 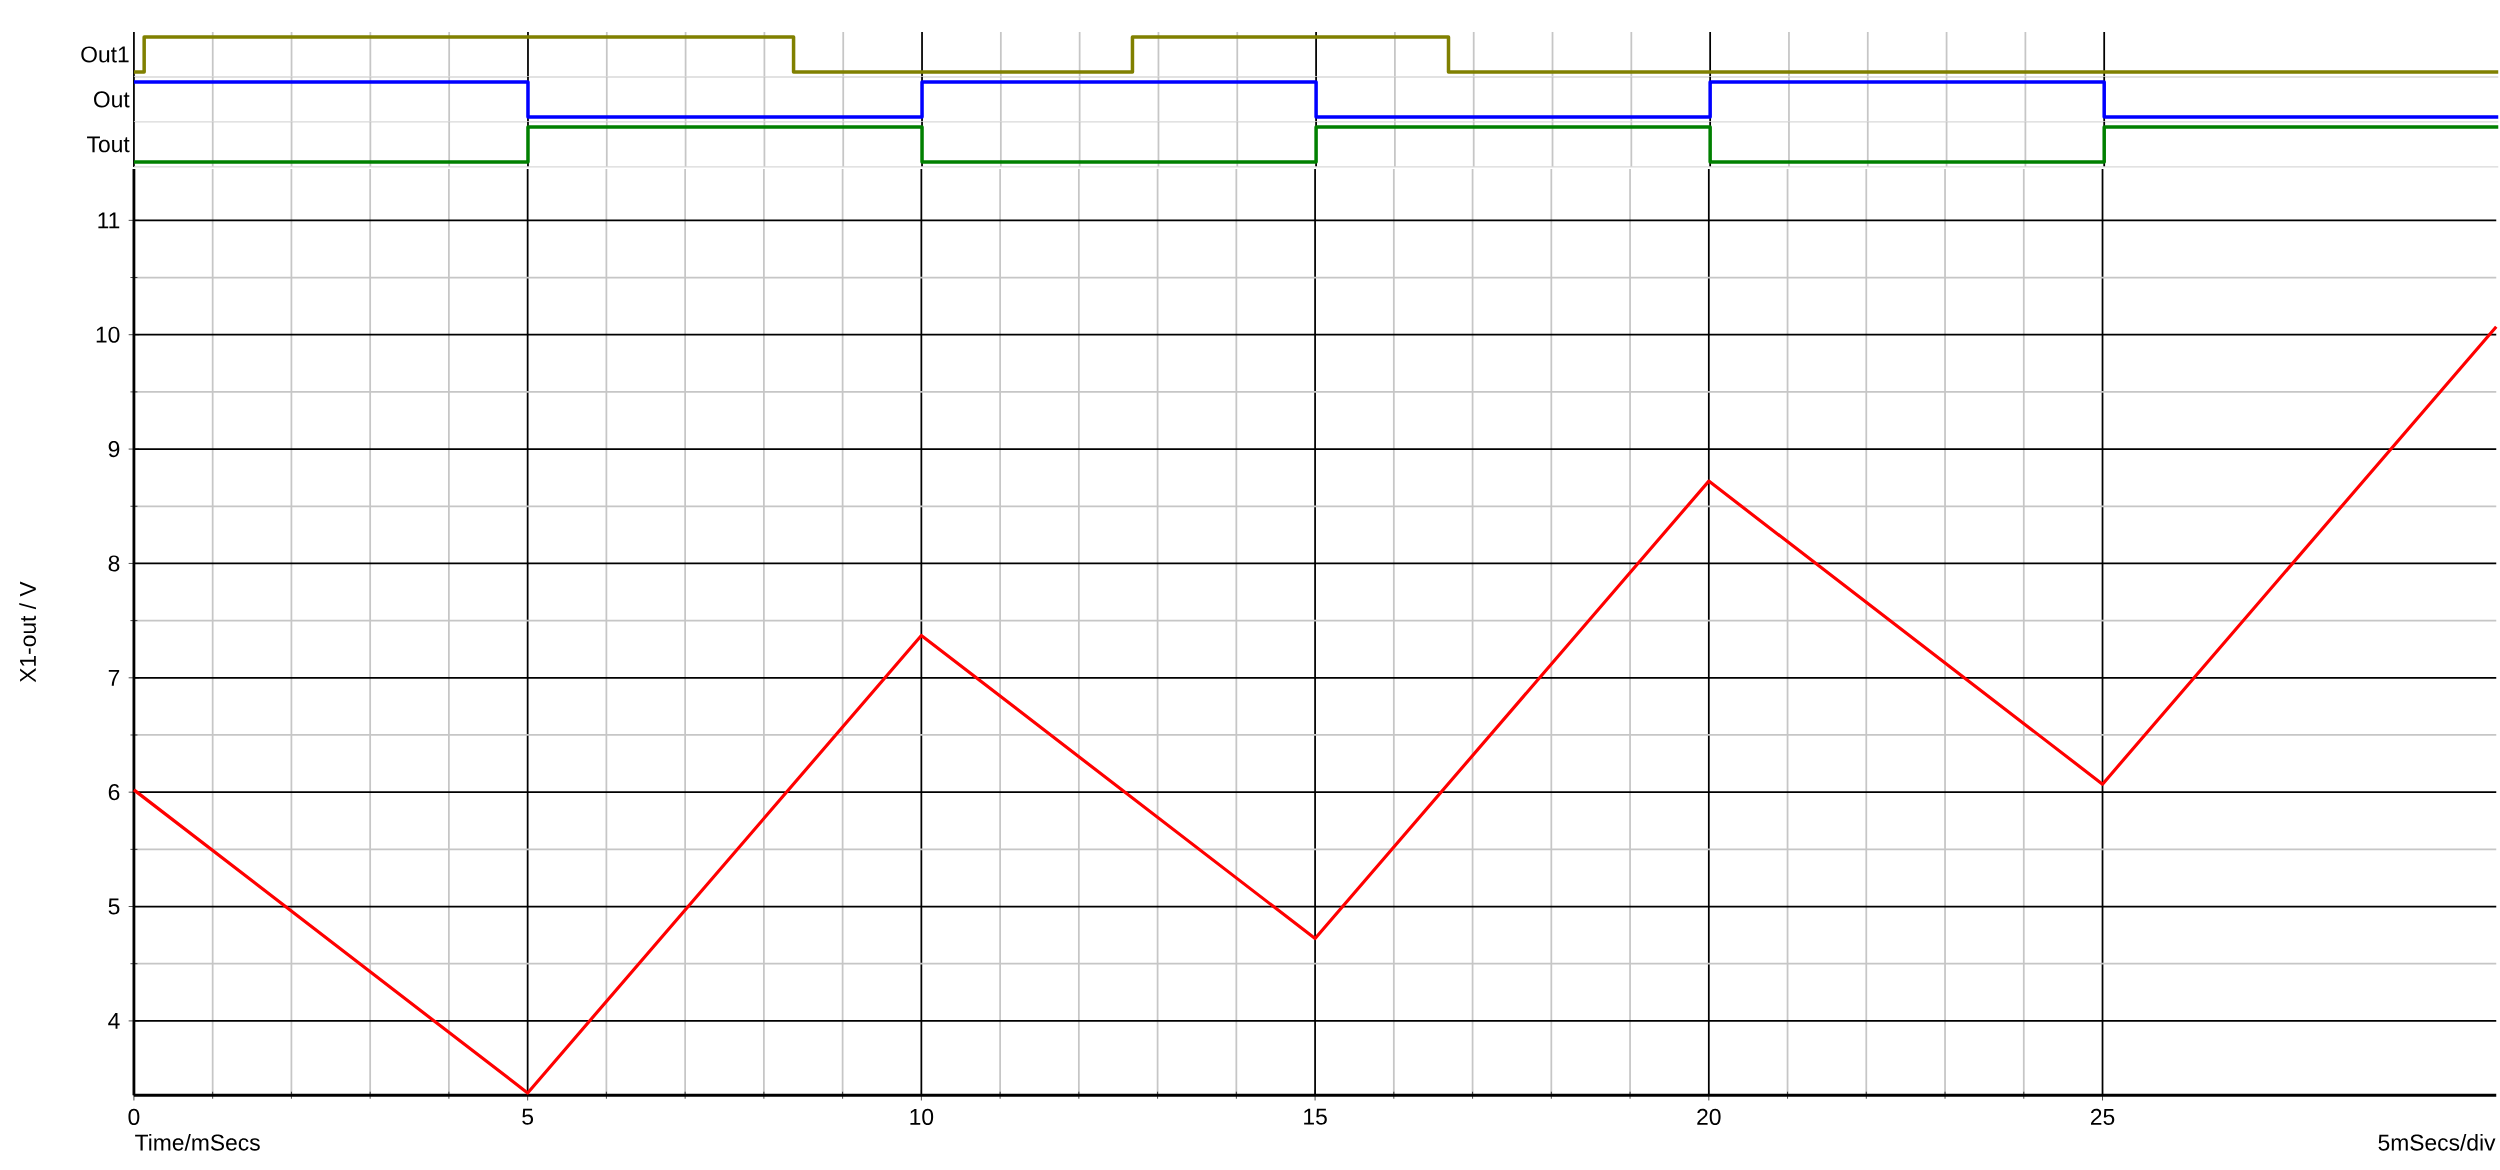 I want to click on y-tick-label: 4, so click(x=114, y=1020).